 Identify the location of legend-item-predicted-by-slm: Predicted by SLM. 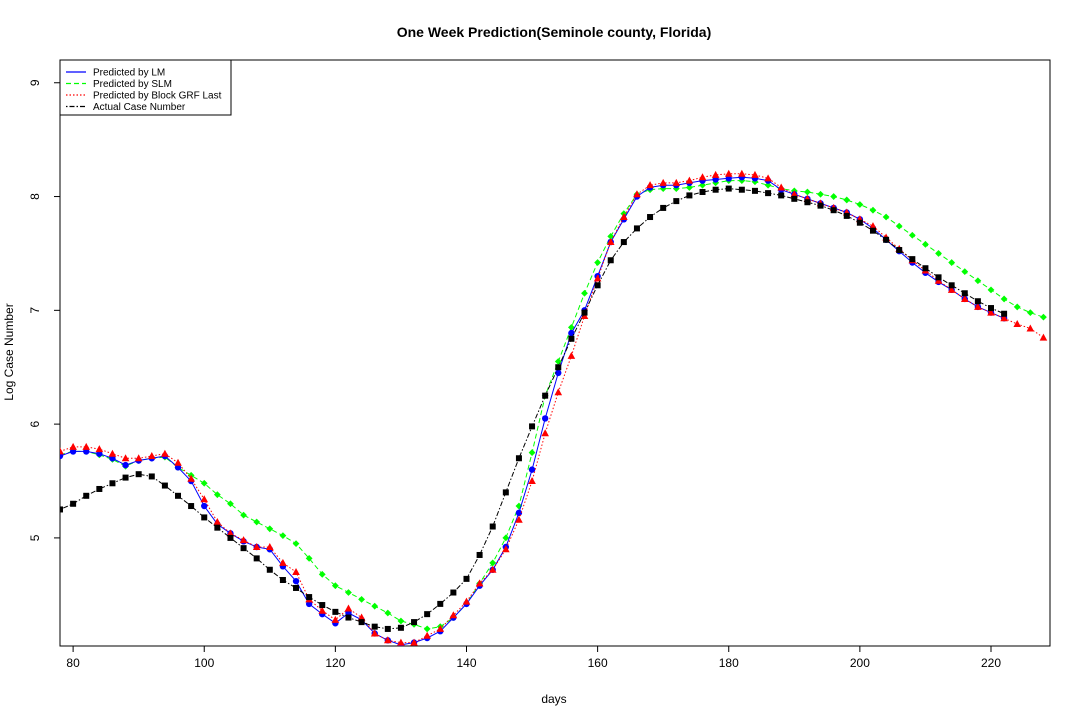
(132, 84).